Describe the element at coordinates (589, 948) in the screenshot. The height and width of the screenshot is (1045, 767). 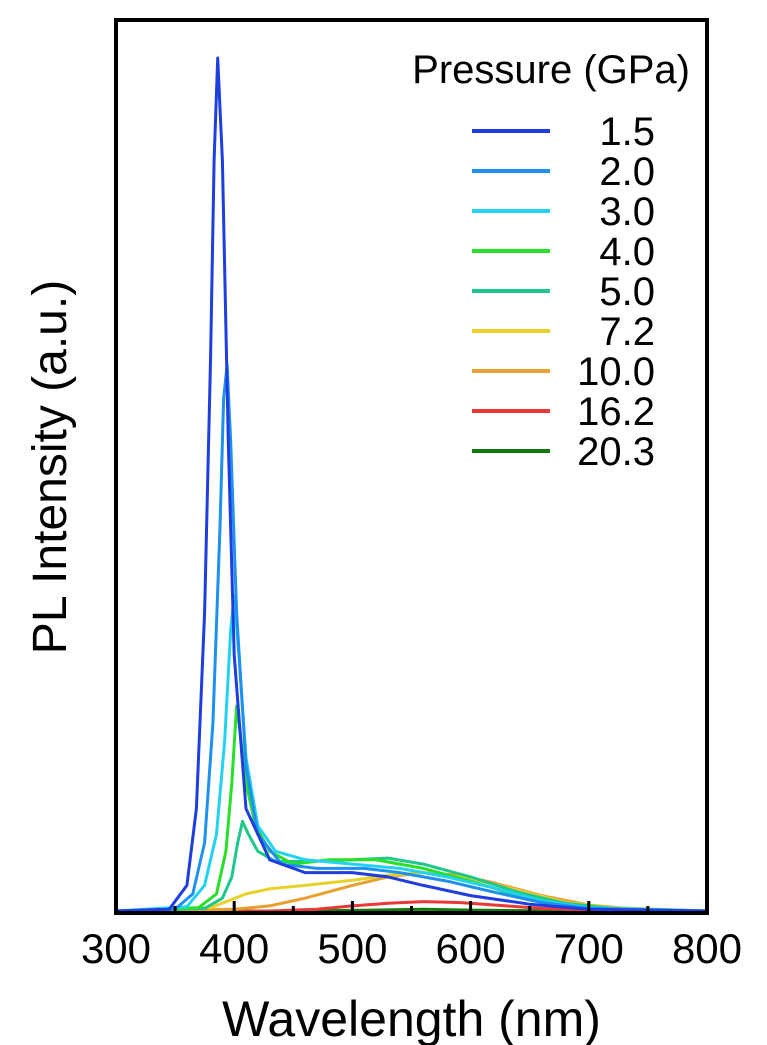
I see `x-tick-label: 700` at that location.